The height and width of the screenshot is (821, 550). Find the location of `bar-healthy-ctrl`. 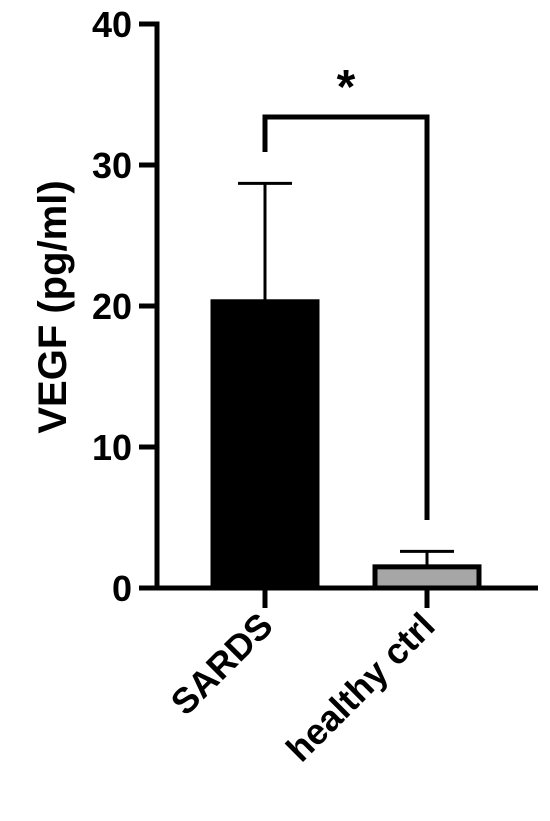

bar-healthy-ctrl is located at coordinates (427, 577).